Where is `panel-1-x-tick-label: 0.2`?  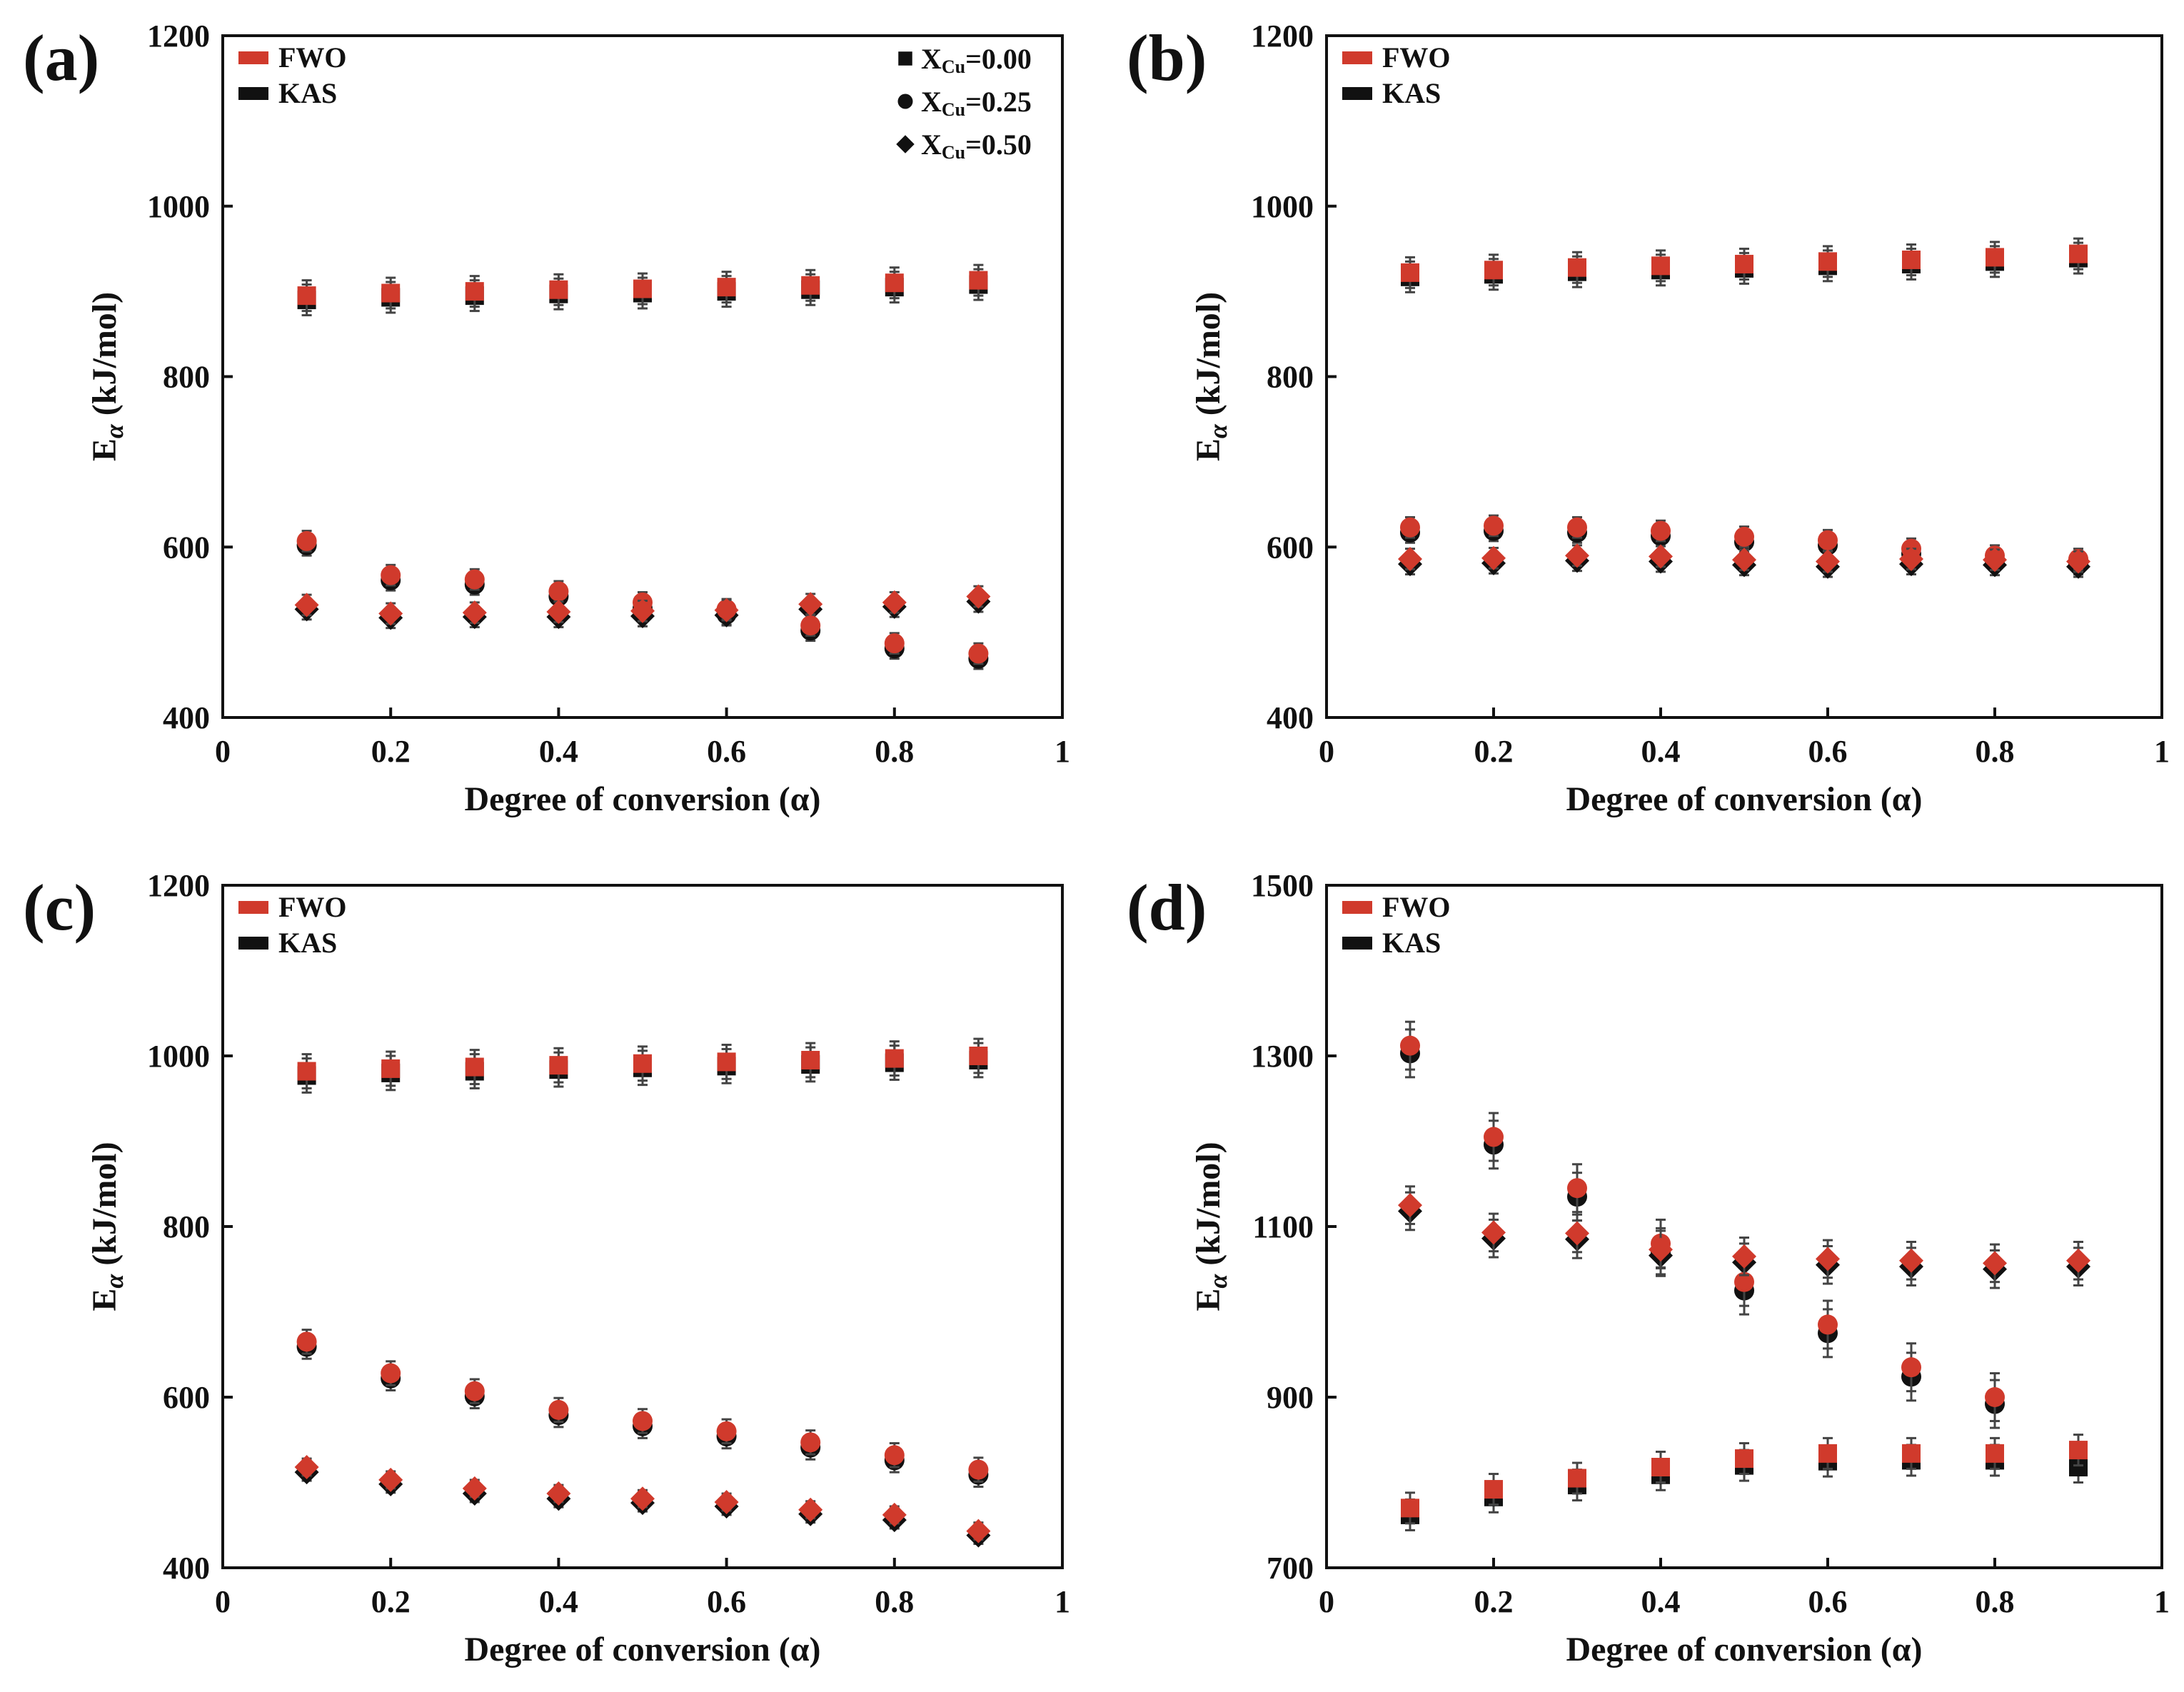
panel-1-x-tick-label: 0.2 is located at coordinates (1494, 751).